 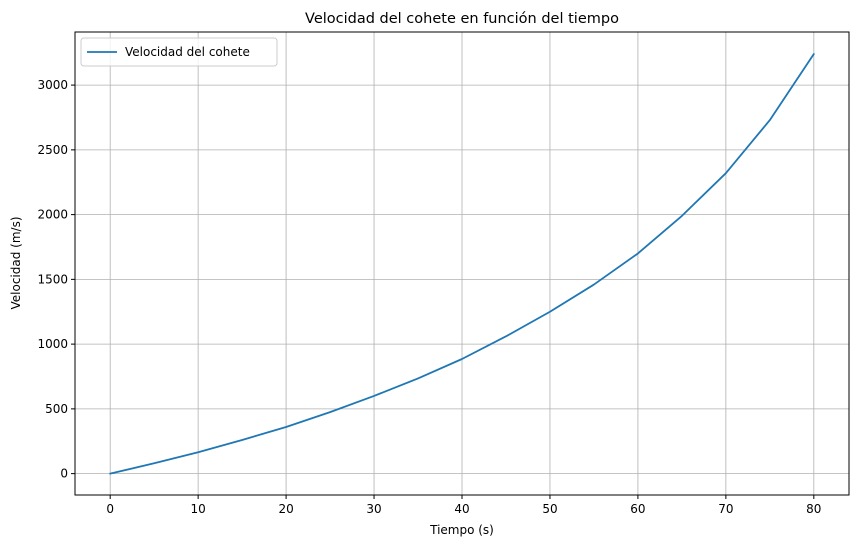 I want to click on x-axis-ticks: 0 10 20 30 40 50 60 70 80, so click(x=463, y=505).